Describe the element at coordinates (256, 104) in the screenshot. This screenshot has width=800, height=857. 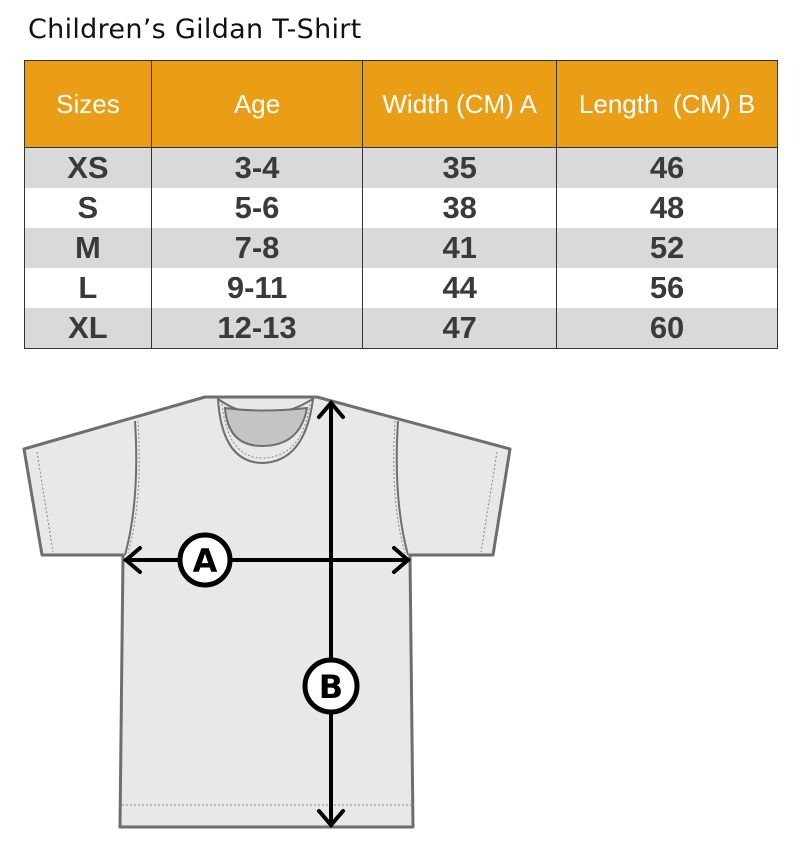
I see `header-age: Age` at that location.